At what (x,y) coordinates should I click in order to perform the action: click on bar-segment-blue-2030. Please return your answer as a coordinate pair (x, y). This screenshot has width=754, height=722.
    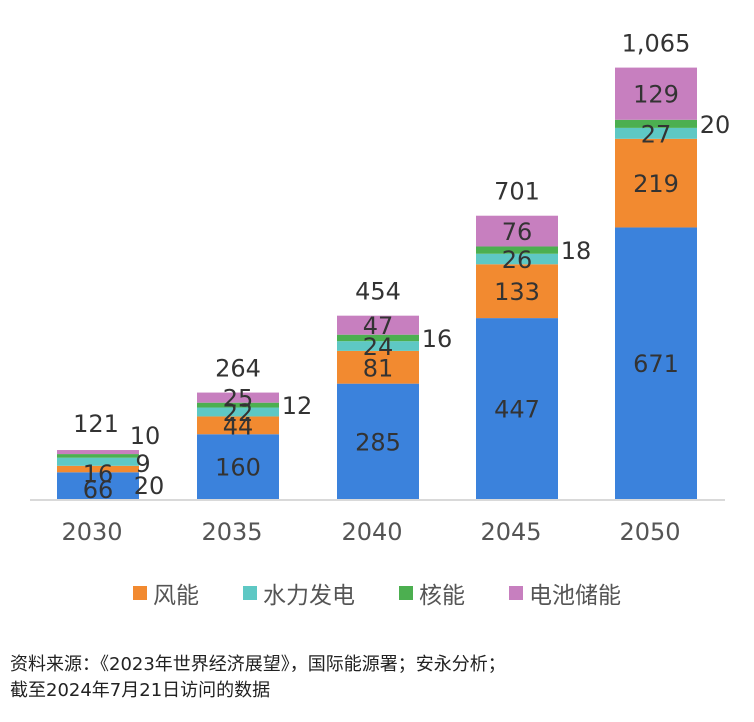
    Looking at the image, I should click on (98, 485).